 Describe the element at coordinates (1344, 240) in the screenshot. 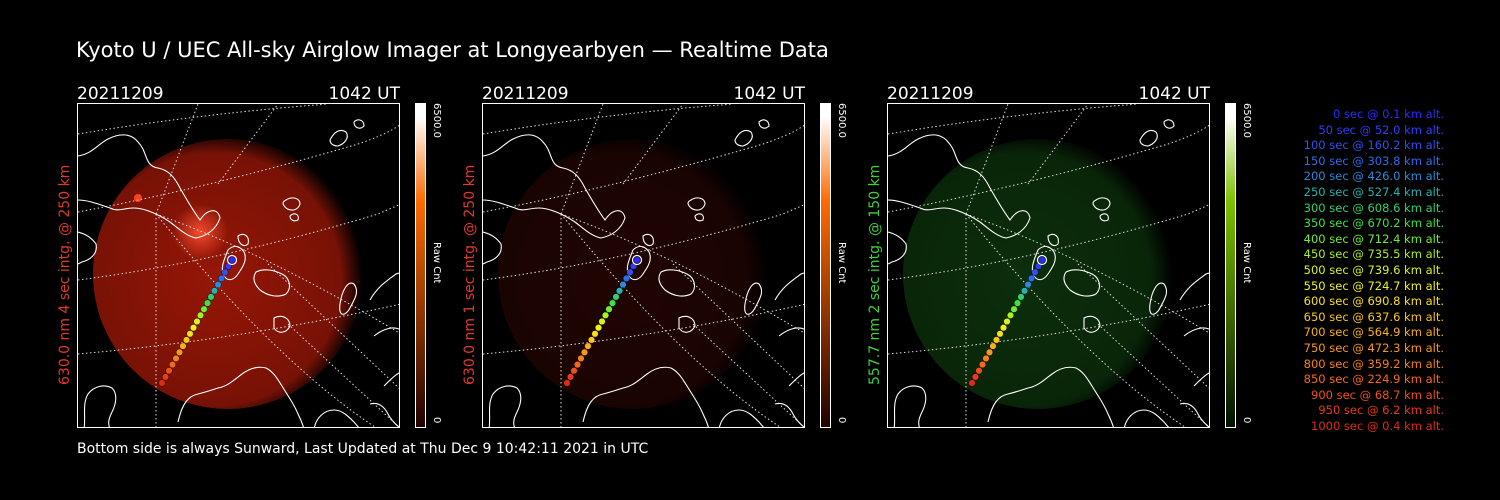

I see `legend-entry: 400 sec @ 712.4 km alt.` at that location.